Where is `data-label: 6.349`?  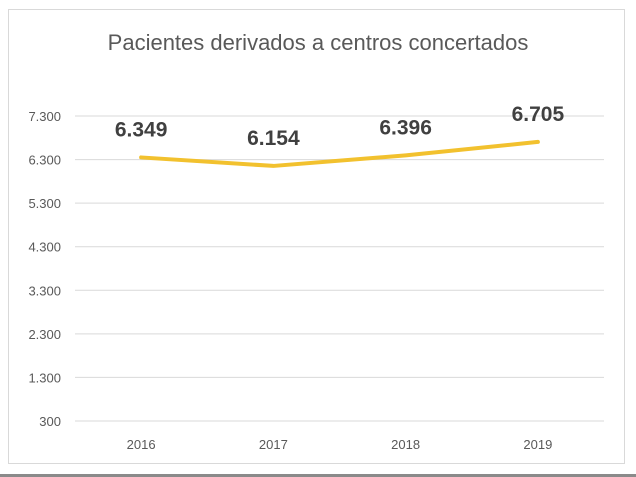 data-label: 6.349 is located at coordinates (141, 129).